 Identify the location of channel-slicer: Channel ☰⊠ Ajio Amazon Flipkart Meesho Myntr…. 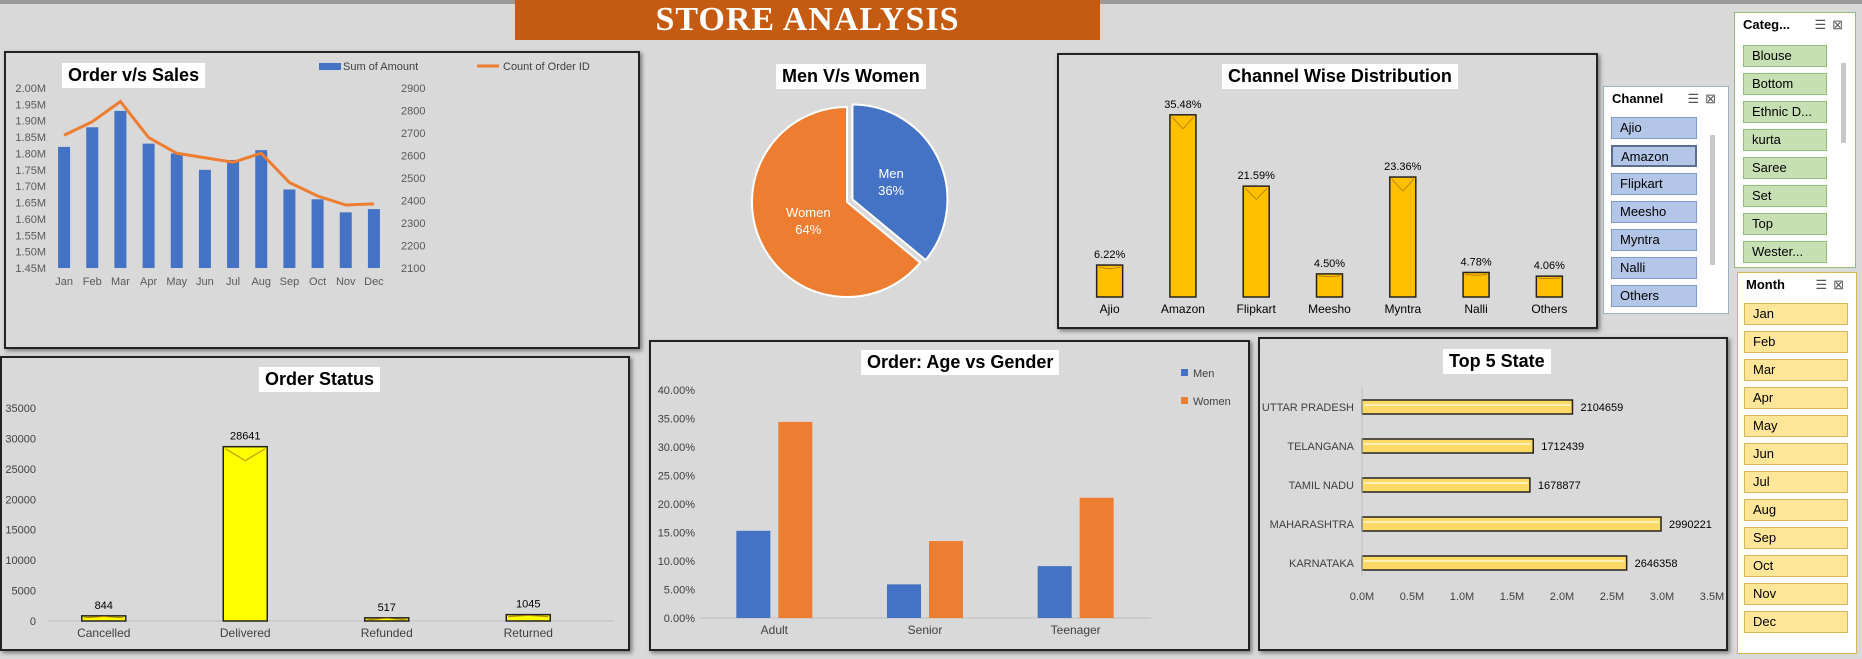
(1666, 200).